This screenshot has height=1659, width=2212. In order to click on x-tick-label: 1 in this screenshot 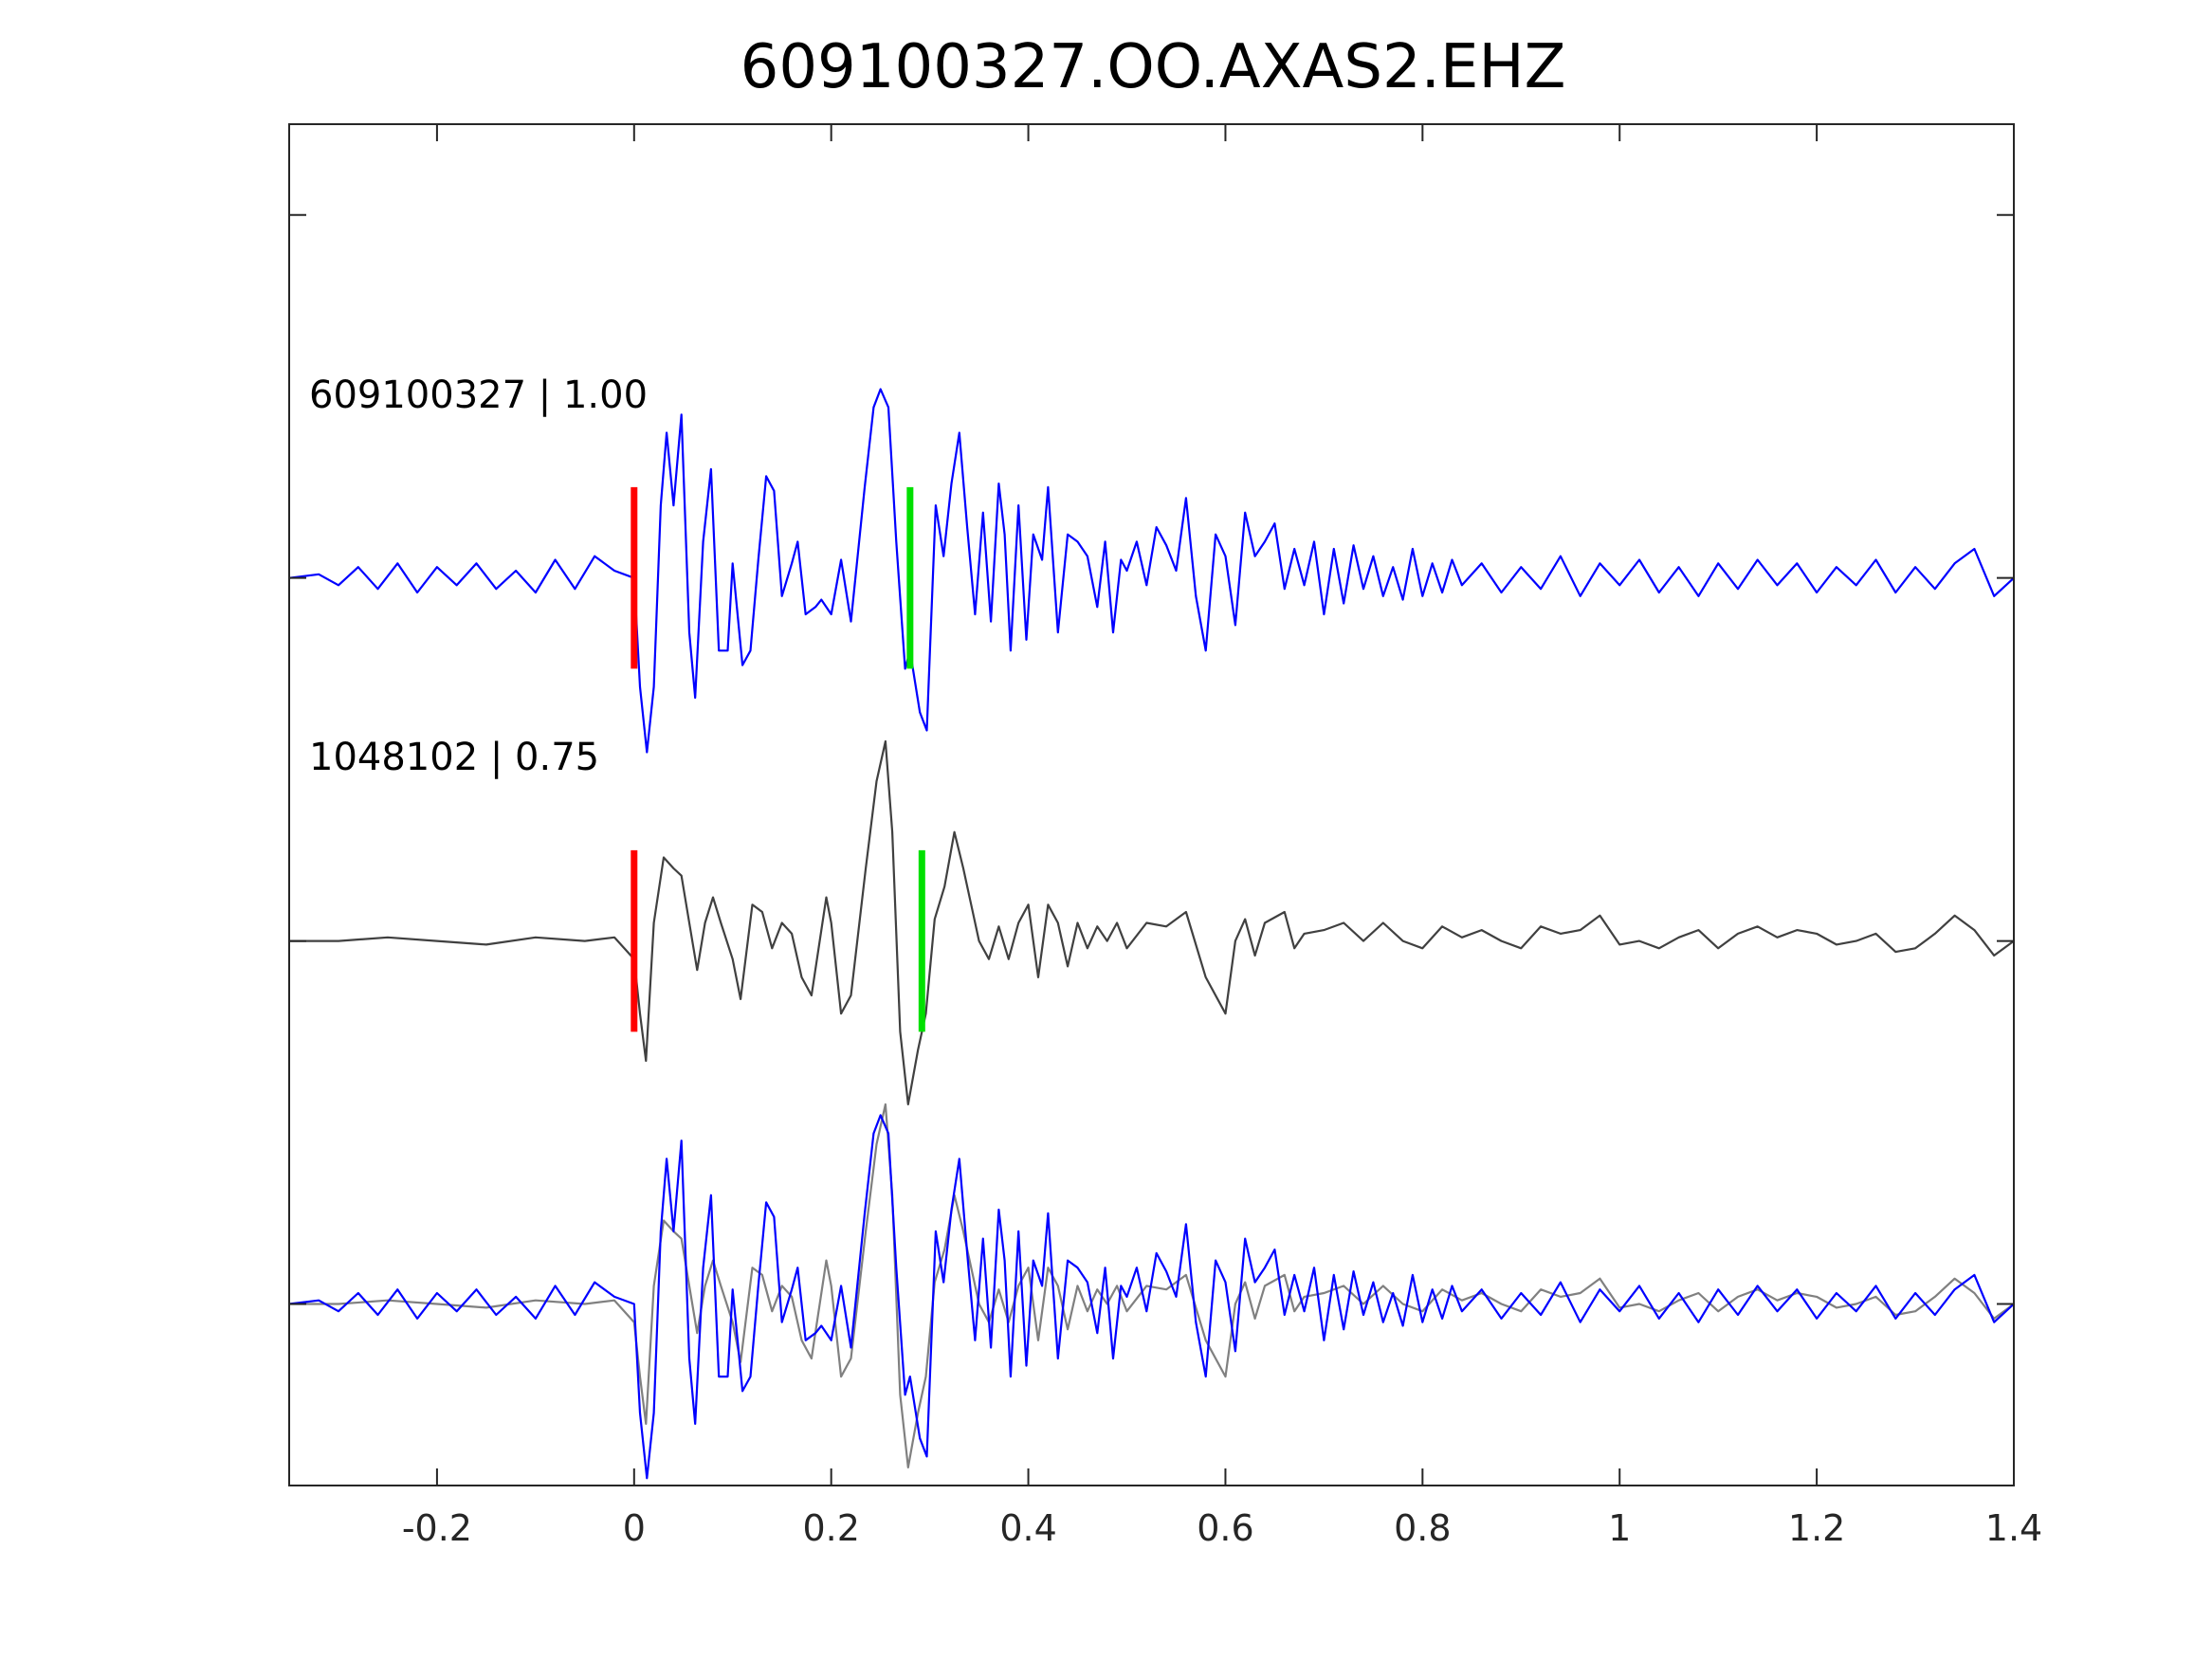, I will do `click(1619, 1528)`.